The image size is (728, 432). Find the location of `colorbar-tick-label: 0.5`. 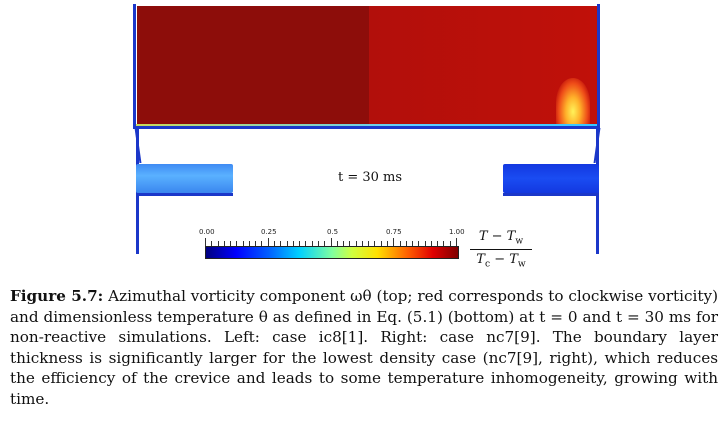

colorbar-tick-label: 0.5 is located at coordinates (333, 232).